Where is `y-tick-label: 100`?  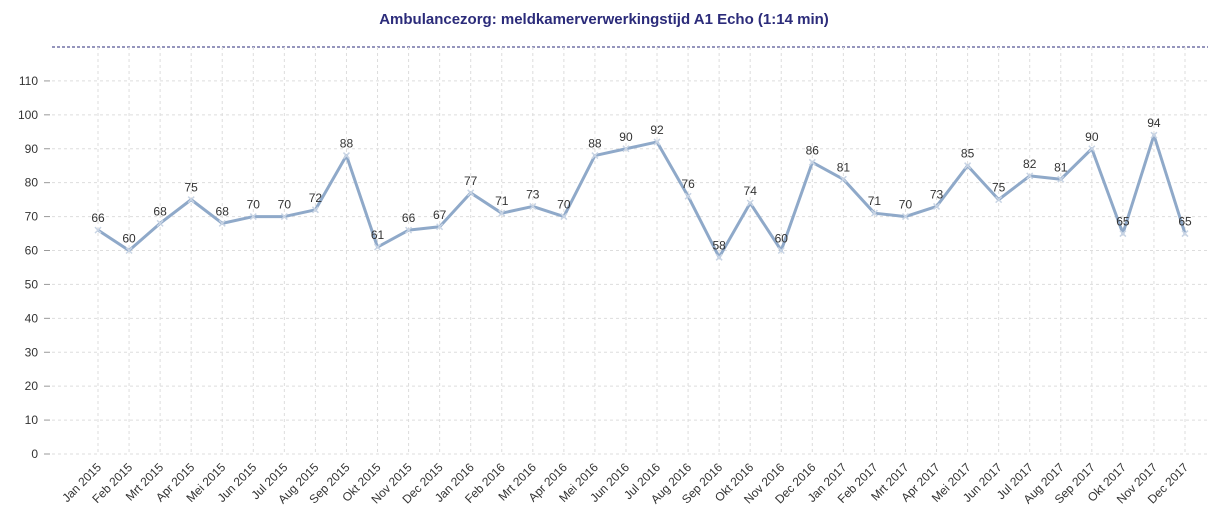
y-tick-label: 100 is located at coordinates (28, 115).